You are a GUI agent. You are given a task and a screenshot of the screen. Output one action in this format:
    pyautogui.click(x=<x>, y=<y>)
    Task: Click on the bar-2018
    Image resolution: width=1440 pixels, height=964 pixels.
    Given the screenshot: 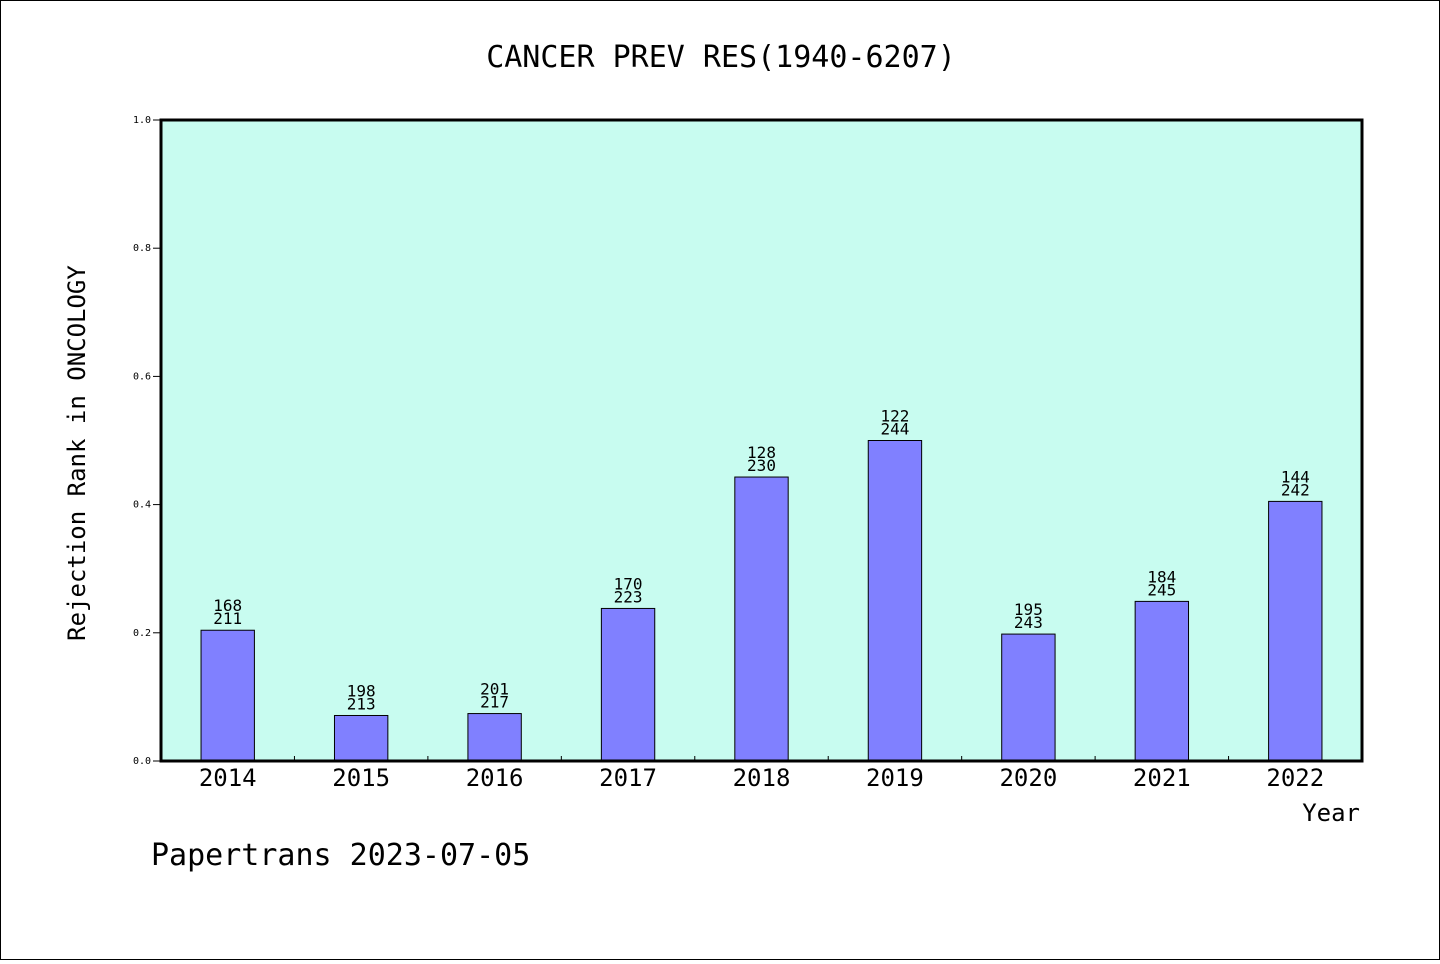 What is the action you would take?
    pyautogui.click(x=761, y=619)
    